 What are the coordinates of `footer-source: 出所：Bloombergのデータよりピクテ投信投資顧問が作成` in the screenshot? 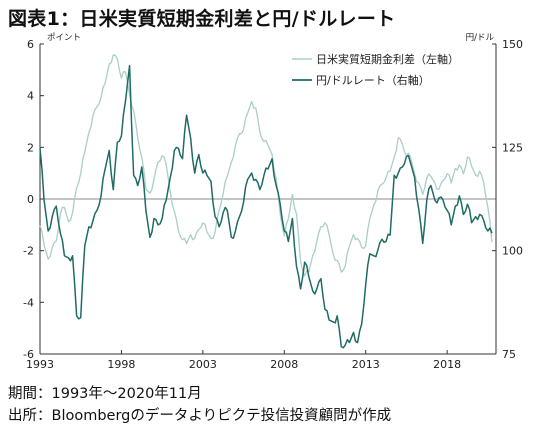 It's located at (200, 416).